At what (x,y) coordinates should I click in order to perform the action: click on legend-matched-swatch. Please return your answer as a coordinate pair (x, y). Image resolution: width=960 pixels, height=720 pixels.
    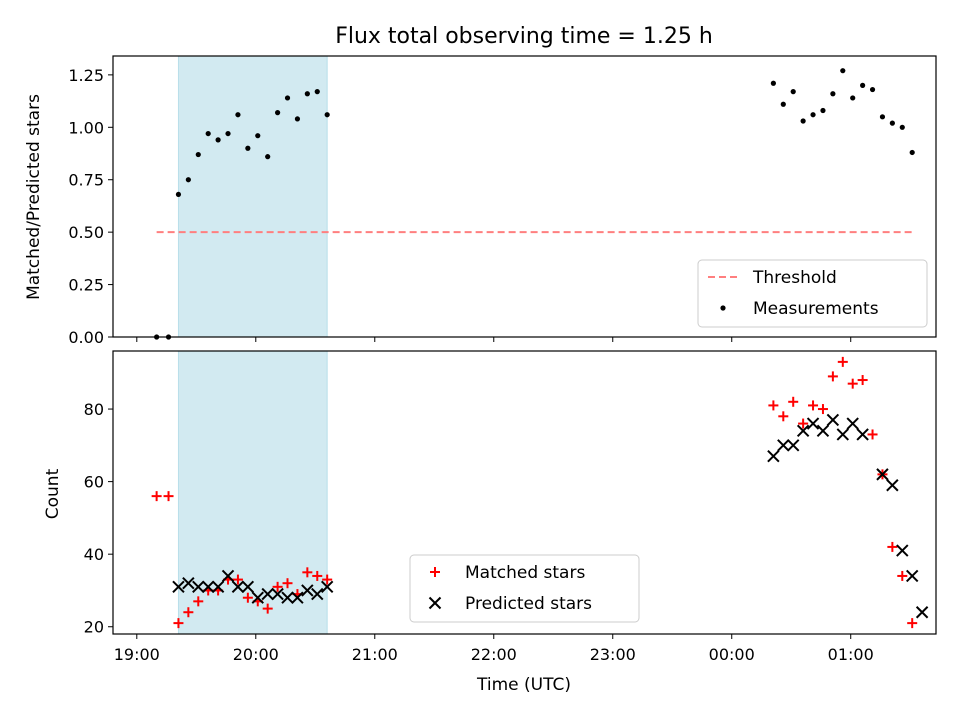
    Looking at the image, I should click on (435, 572).